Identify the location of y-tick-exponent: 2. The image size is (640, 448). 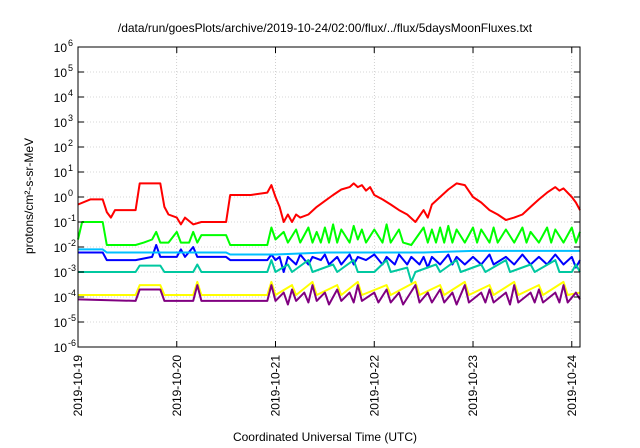
(70, 143).